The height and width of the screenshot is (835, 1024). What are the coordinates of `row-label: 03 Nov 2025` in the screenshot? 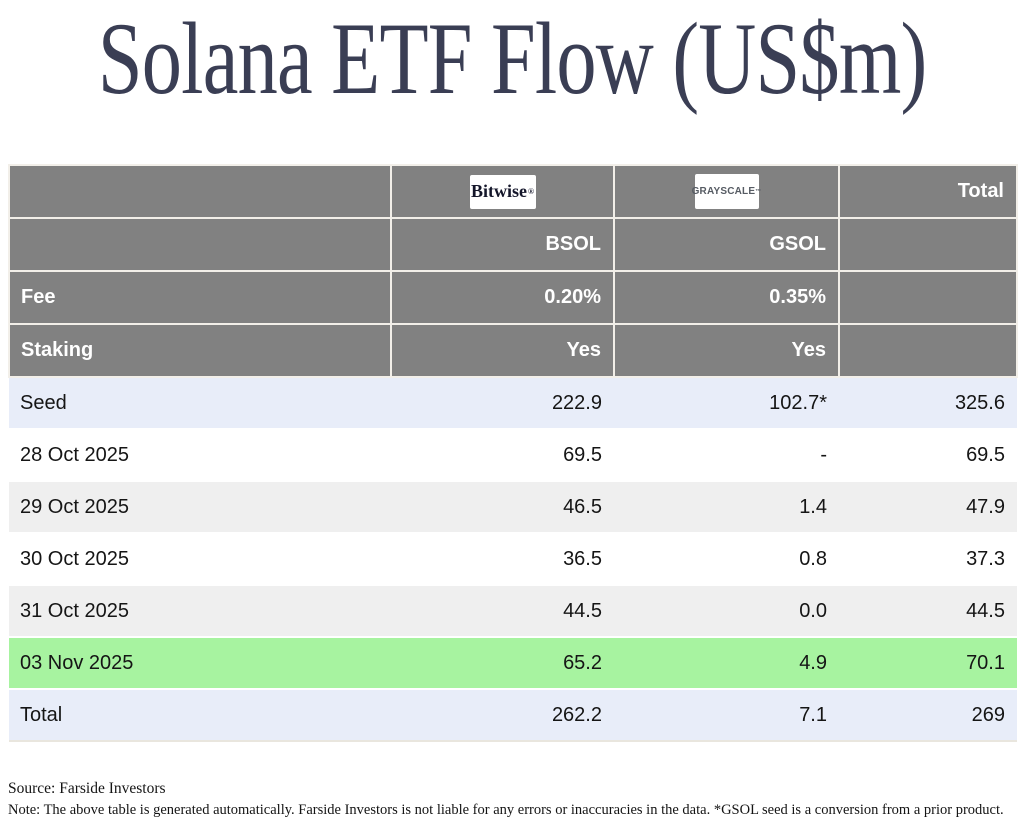 It's located at (200, 662).